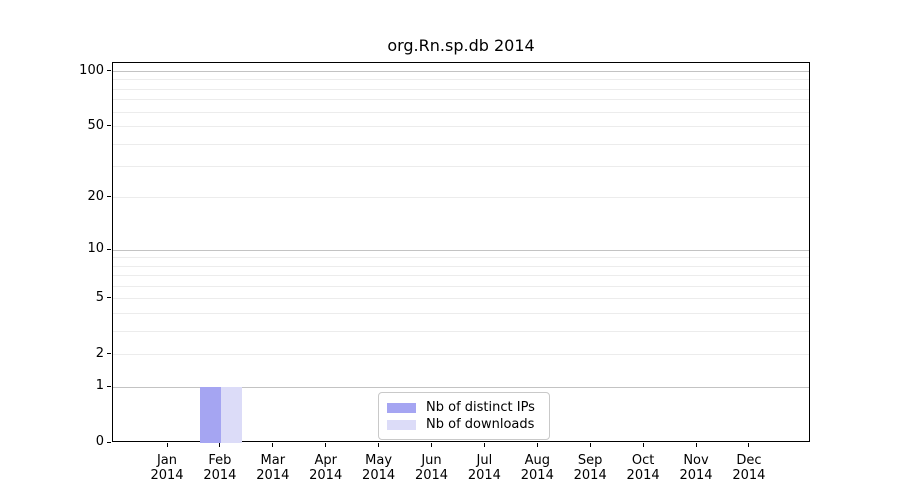 This screenshot has height=500, width=900. Describe the element at coordinates (480, 407) in the screenshot. I see `legend-label-distinct-ips: Nb of distinct IPs` at that location.